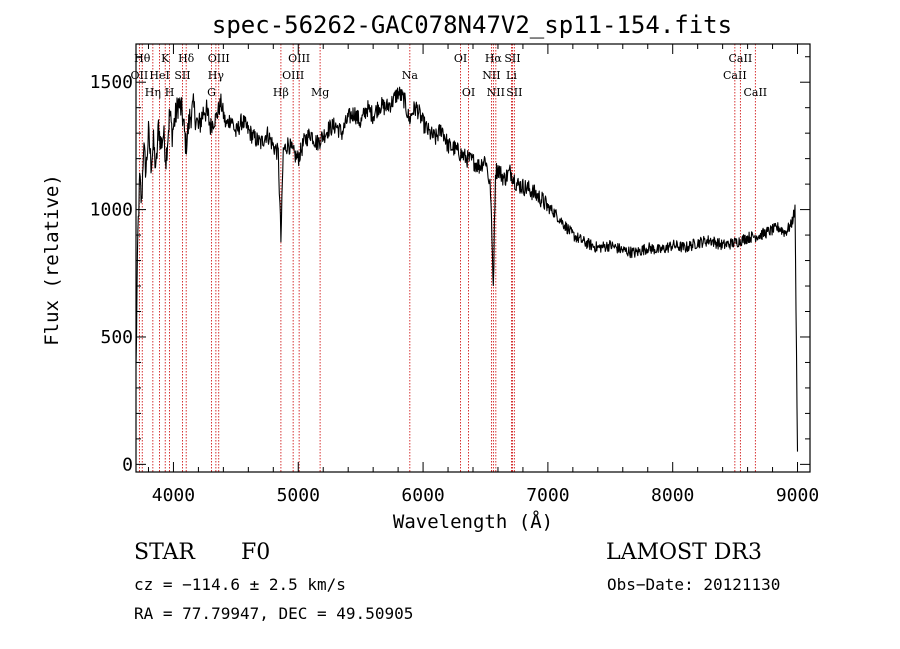 This screenshot has height=649, width=900. I want to click on line-label-12: OIII, so click(293, 75).